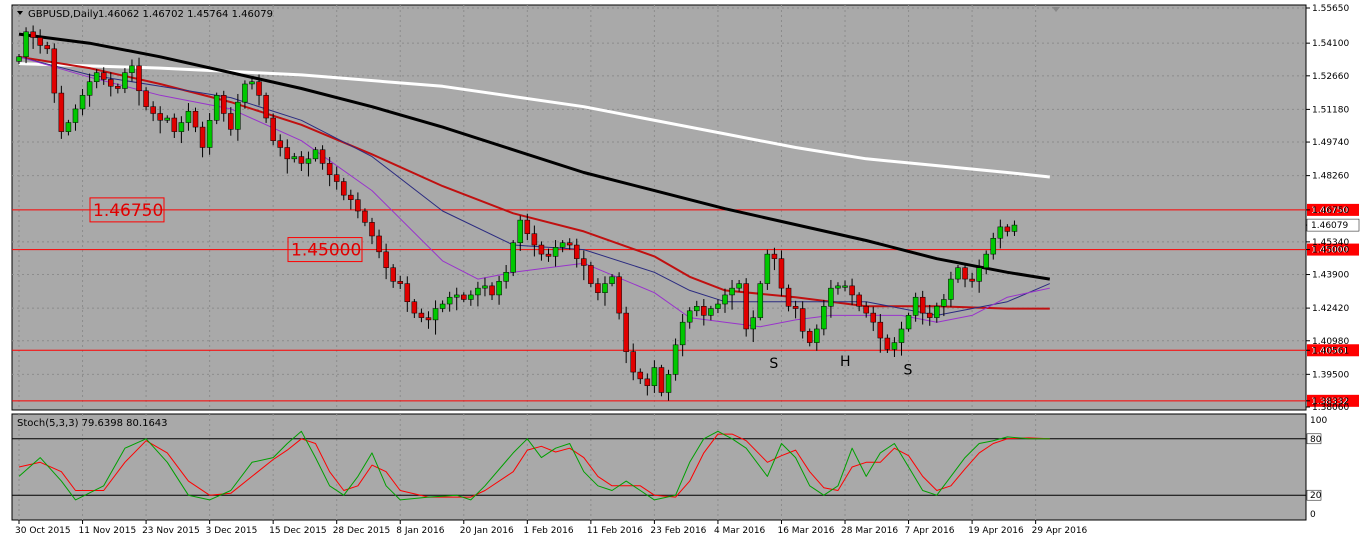 The width and height of the screenshot is (1363, 540). What do you see at coordinates (740, 531) in the screenshot?
I see `time-tick-label: 4 Mar 2016` at bounding box center [740, 531].